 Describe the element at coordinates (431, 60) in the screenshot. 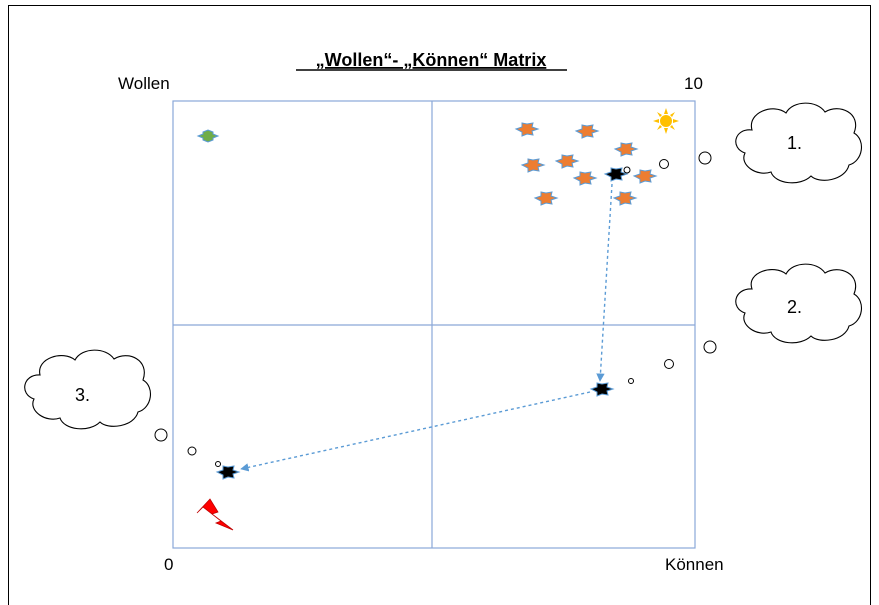

I see `matrix-title: „Wollen“- „Können“ Matrix` at that location.